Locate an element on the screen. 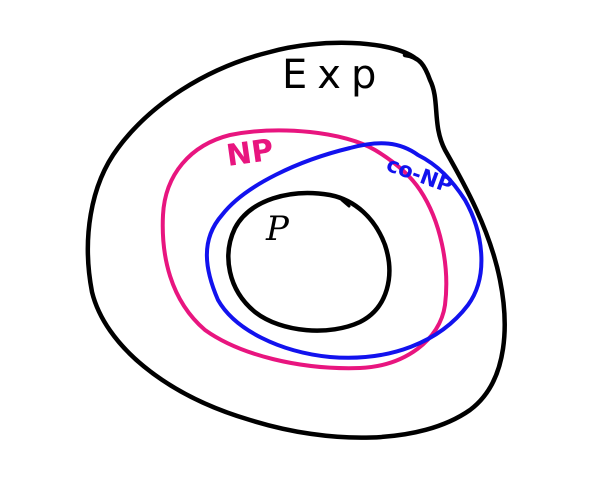  exp-label: Exp is located at coordinates (334, 75).